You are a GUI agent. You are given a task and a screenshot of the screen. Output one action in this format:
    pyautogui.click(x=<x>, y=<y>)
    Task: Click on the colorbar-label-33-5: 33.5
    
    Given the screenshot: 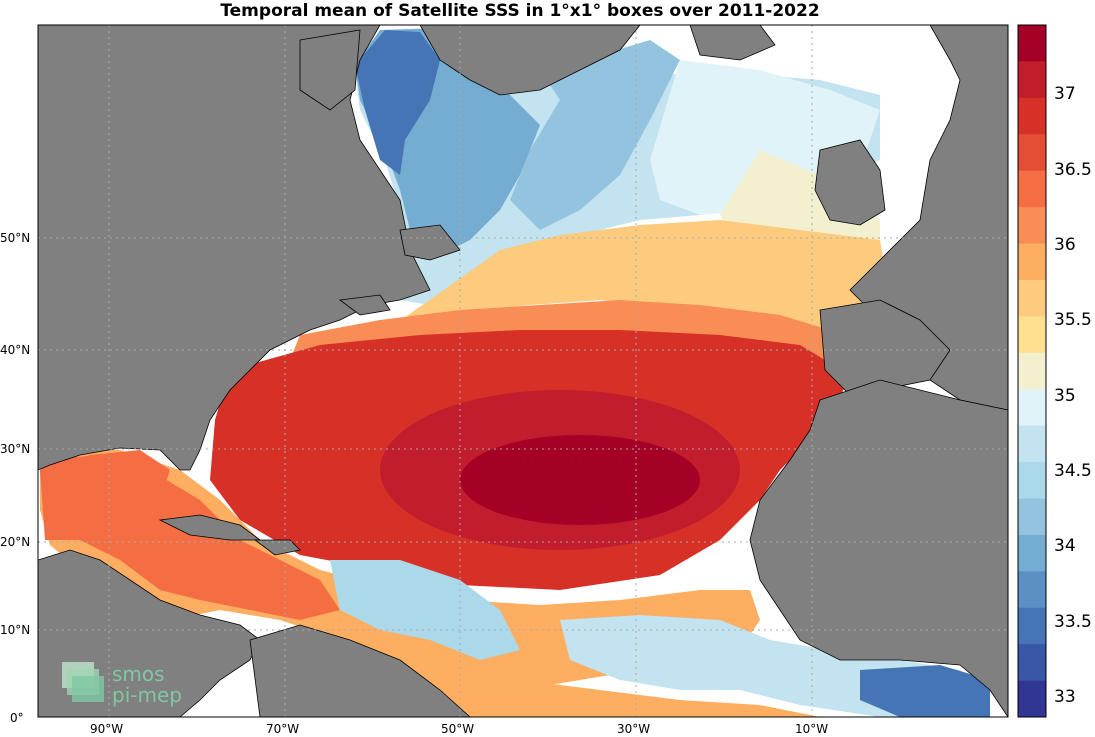 What is the action you would take?
    pyautogui.click(x=1073, y=622)
    